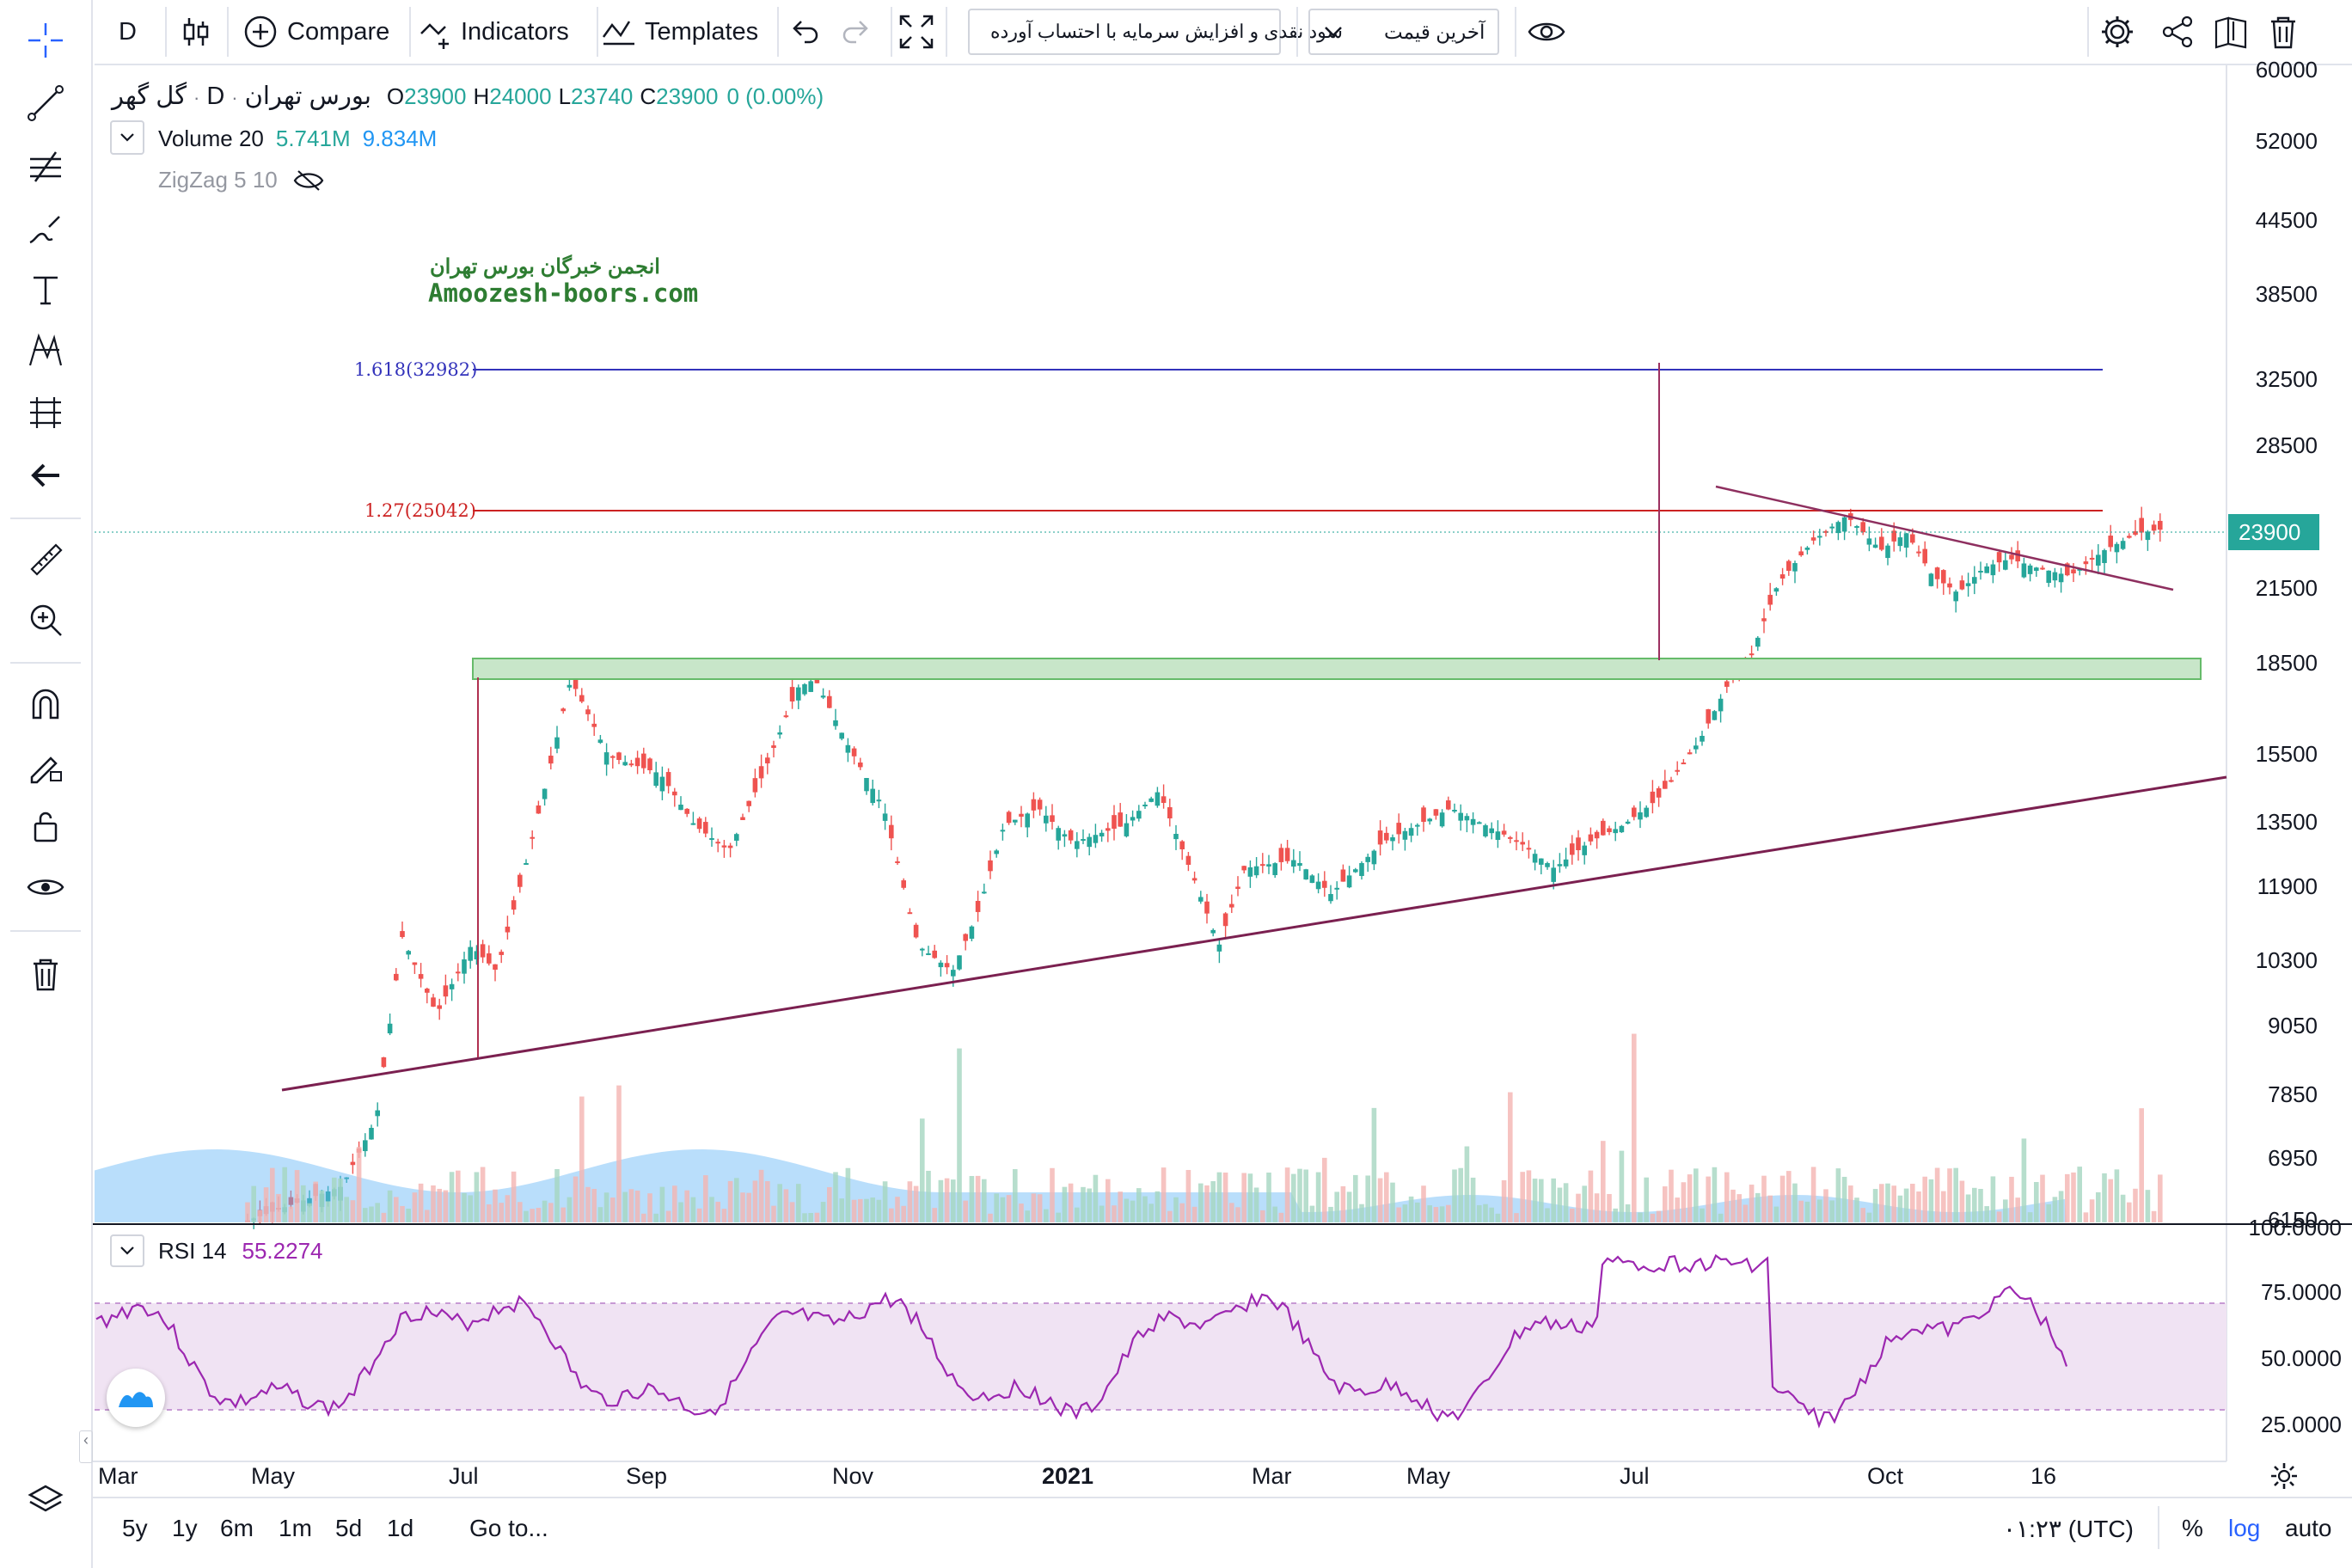  What do you see at coordinates (2284, 1478) in the screenshot?
I see `scale-settings-gear-icon` at bounding box center [2284, 1478].